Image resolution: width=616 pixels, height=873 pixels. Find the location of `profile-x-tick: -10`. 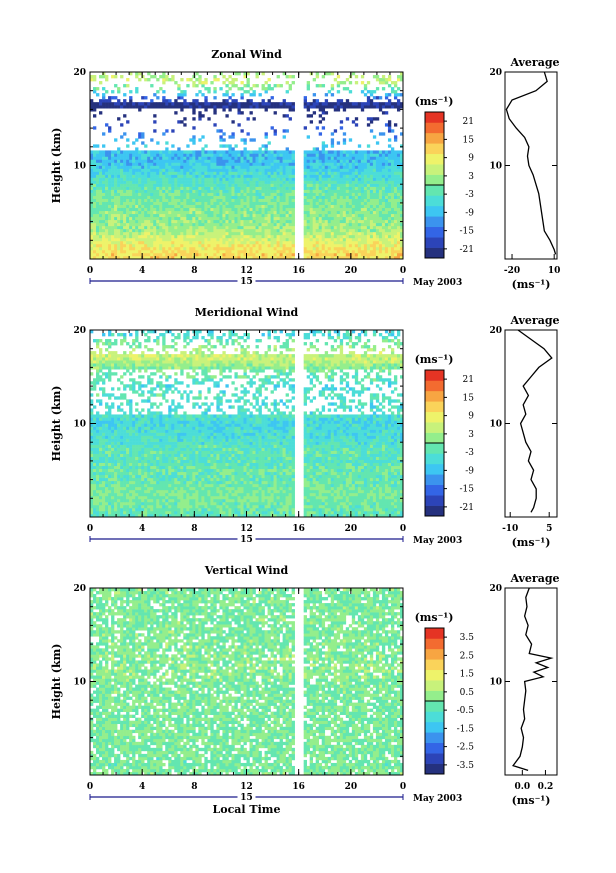

profile-x-tick: -10 is located at coordinates (510, 529).